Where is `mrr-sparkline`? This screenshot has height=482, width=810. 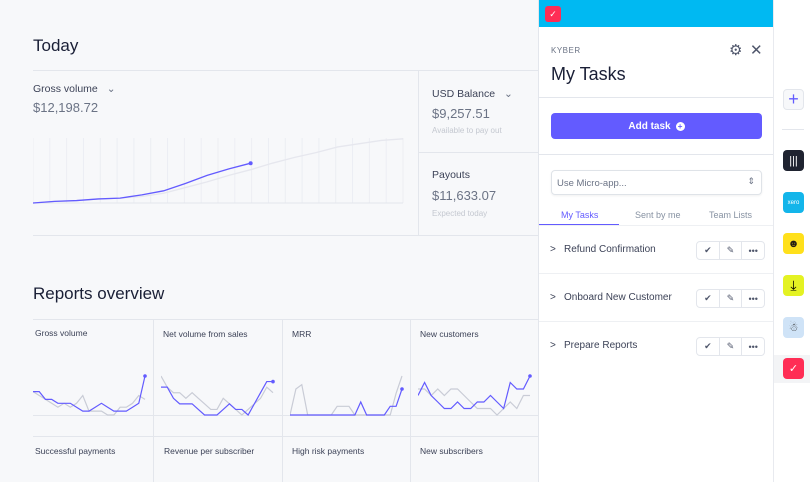
mrr-sparkline is located at coordinates (347, 395).